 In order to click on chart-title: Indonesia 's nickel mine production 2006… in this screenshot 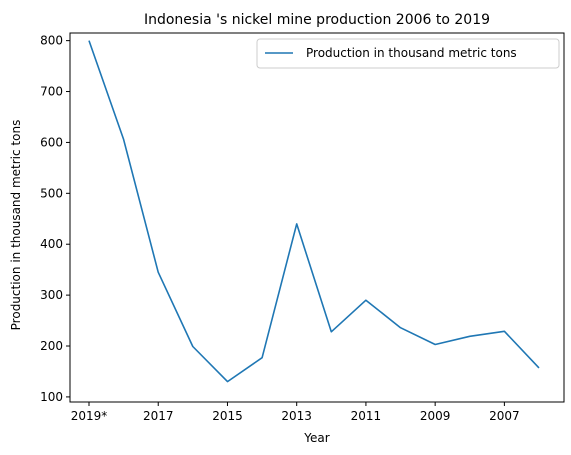, I will do `click(317, 20)`.